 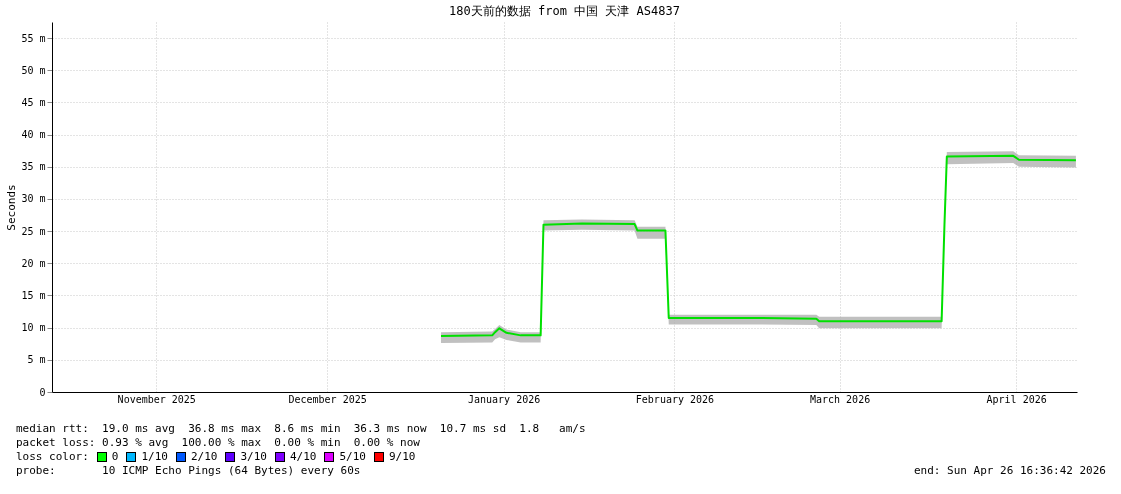 I want to click on y-tick-label: 0, so click(x=42, y=392).